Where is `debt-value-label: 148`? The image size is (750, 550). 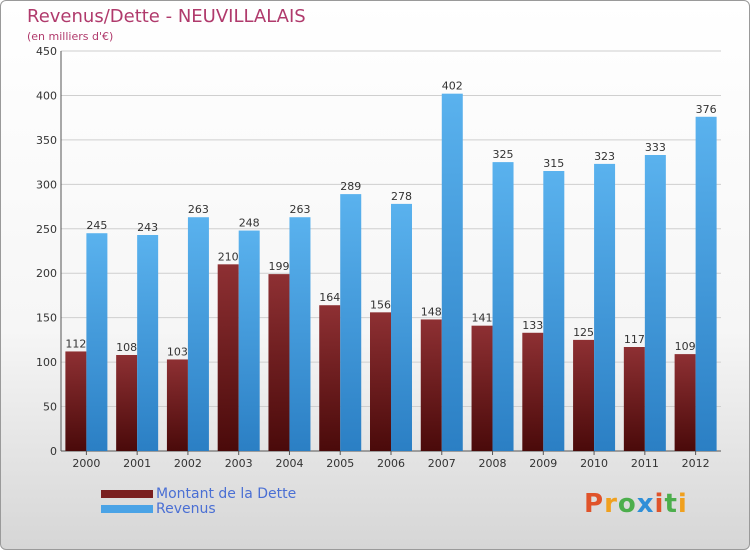
debt-value-label: 148 is located at coordinates (431, 311).